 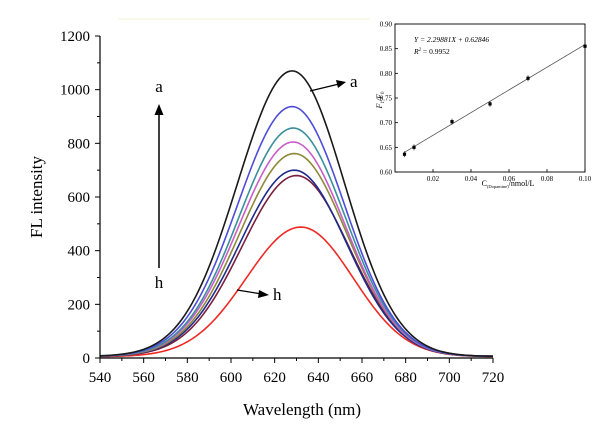 I want to click on inset-ylabel-mid: /F, so click(x=379, y=98).